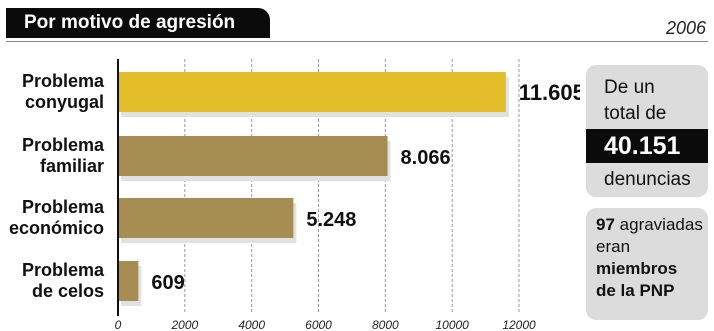  I want to click on data-label: 11.605, so click(549, 92).